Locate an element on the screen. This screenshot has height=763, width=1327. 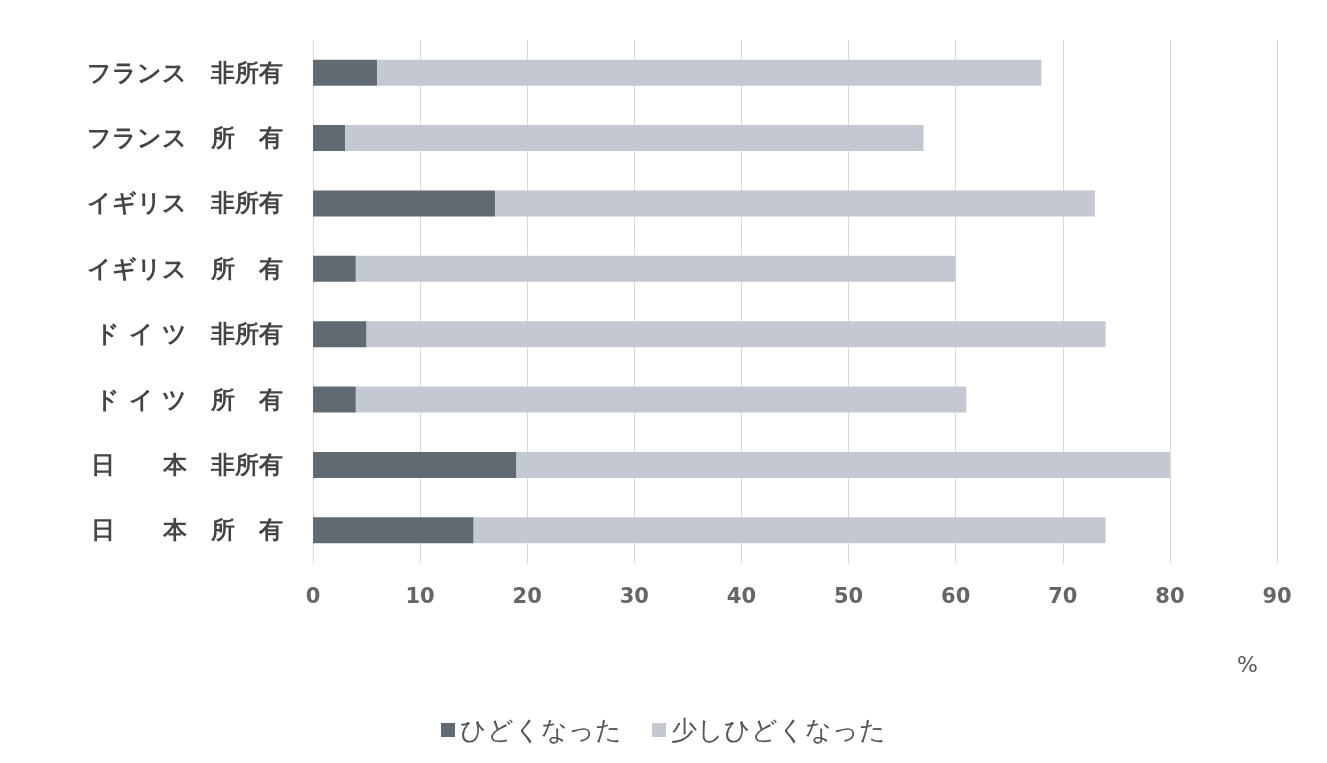
y-tick-label: フランス 非所有 is located at coordinates (185, 72).